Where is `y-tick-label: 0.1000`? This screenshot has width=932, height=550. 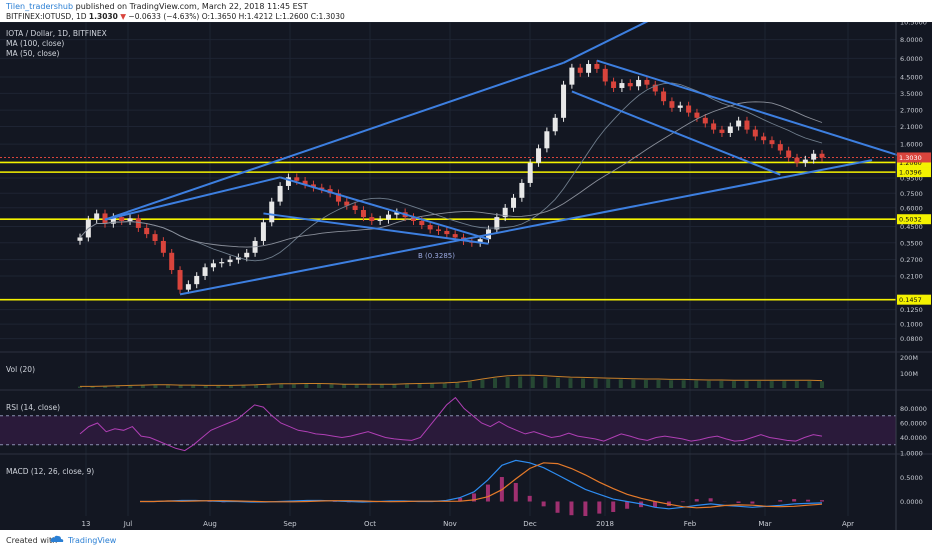 y-tick-label: 0.1000 is located at coordinates (911, 325).